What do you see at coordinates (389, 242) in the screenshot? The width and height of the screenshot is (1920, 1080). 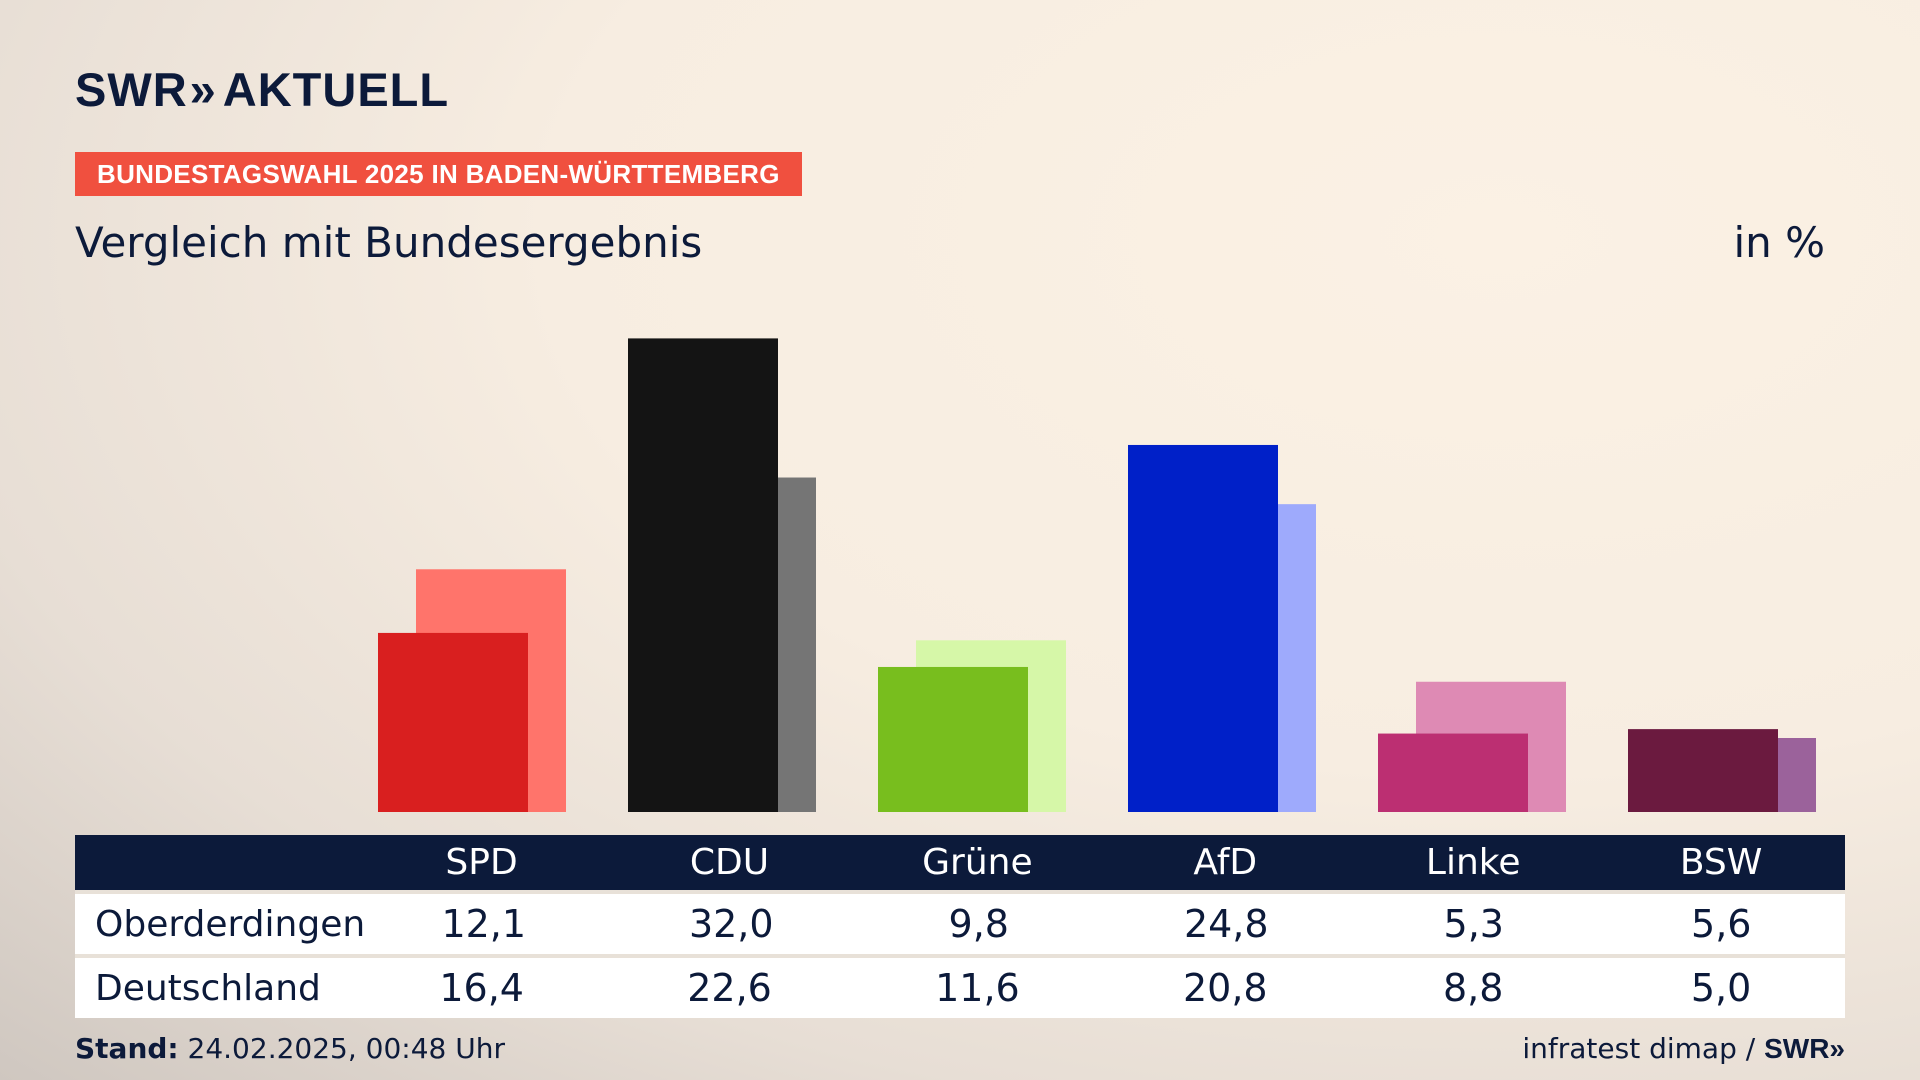 I see `chart-subtitle: Vergleich mit Bundesergebnis` at bounding box center [389, 242].